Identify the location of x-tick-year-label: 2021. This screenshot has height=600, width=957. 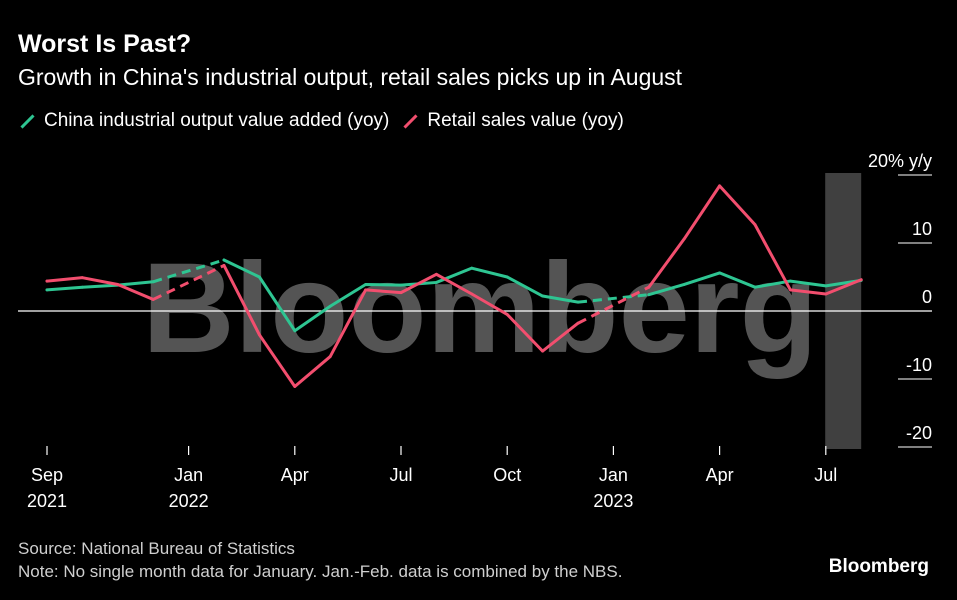
(47, 501).